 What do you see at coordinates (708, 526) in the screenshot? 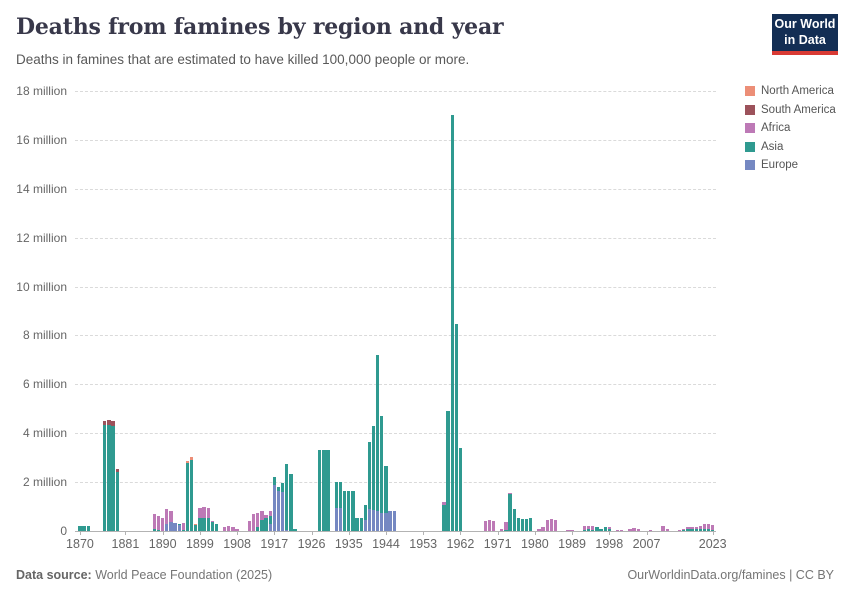
I see `bar-segment-2022-af` at bounding box center [708, 526].